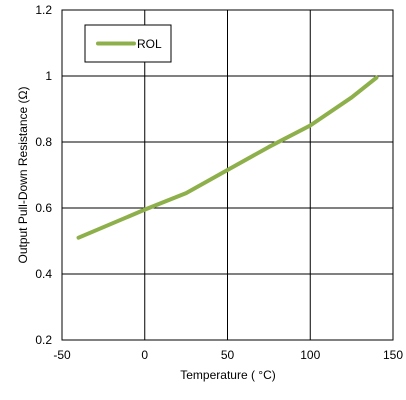 This screenshot has height=400, width=406. I want to click on y-tick-label: 0.4, so click(43, 274).